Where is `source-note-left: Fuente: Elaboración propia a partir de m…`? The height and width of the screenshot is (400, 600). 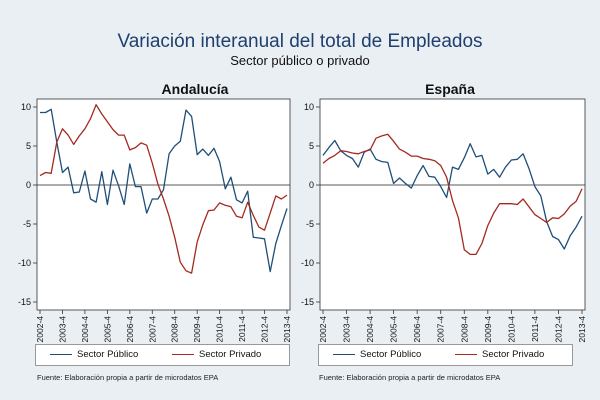
source-note-left: Fuente: Elaboración propia a partir de m… is located at coordinates (128, 377).